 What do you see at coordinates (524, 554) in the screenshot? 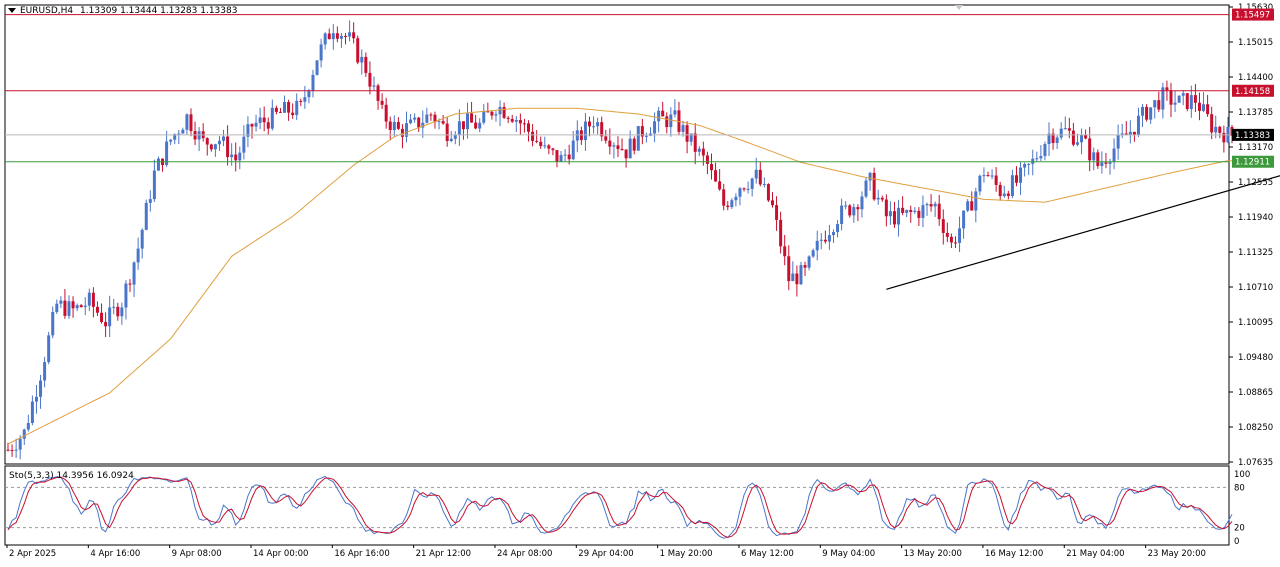
I see `time-tick-label: 24 Apr 08:00` at bounding box center [524, 554].